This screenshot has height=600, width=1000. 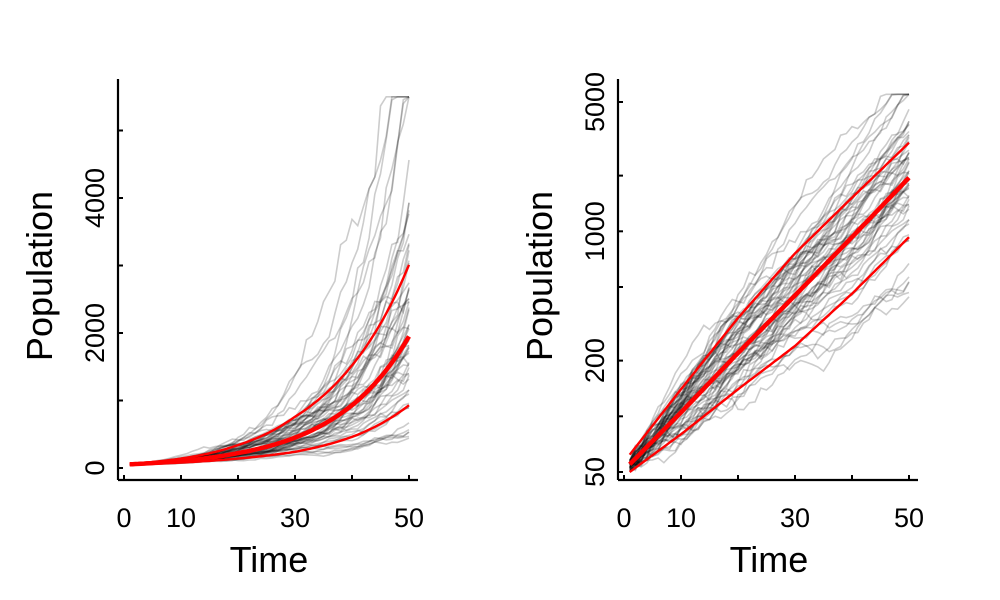 I want to click on left-y-tick-label: 0, so click(x=95, y=467).